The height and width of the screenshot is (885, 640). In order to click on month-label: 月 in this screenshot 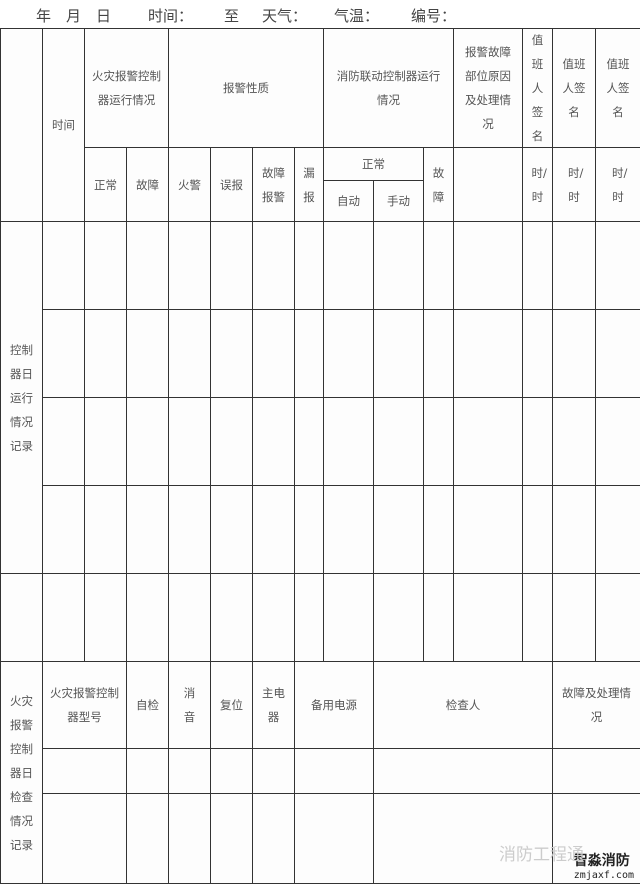, I will do `click(74, 16)`.